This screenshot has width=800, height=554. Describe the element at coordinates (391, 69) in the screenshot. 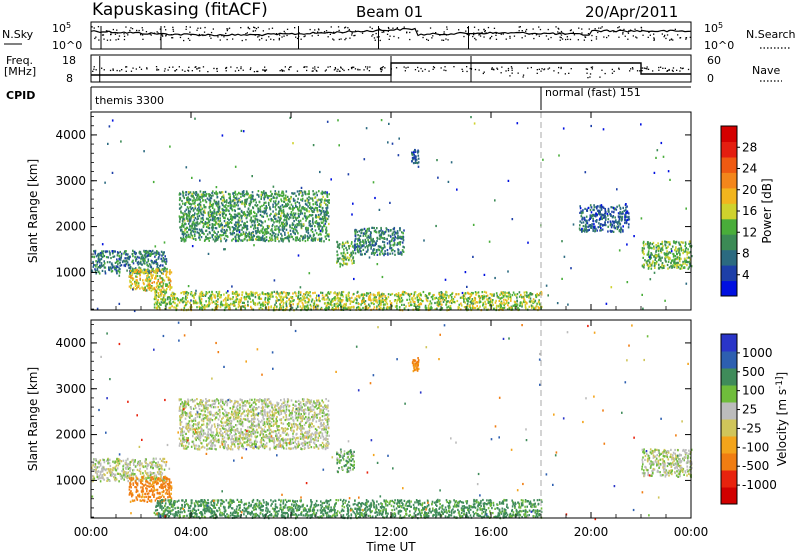

I see `freq-trace` at that location.